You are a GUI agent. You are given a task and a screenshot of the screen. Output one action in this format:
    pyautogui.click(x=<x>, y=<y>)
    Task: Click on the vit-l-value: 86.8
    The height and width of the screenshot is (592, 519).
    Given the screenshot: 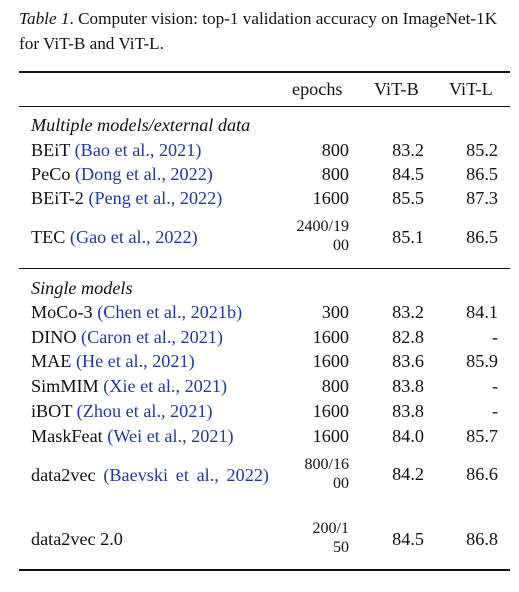 What is the action you would take?
    pyautogui.click(x=482, y=539)
    